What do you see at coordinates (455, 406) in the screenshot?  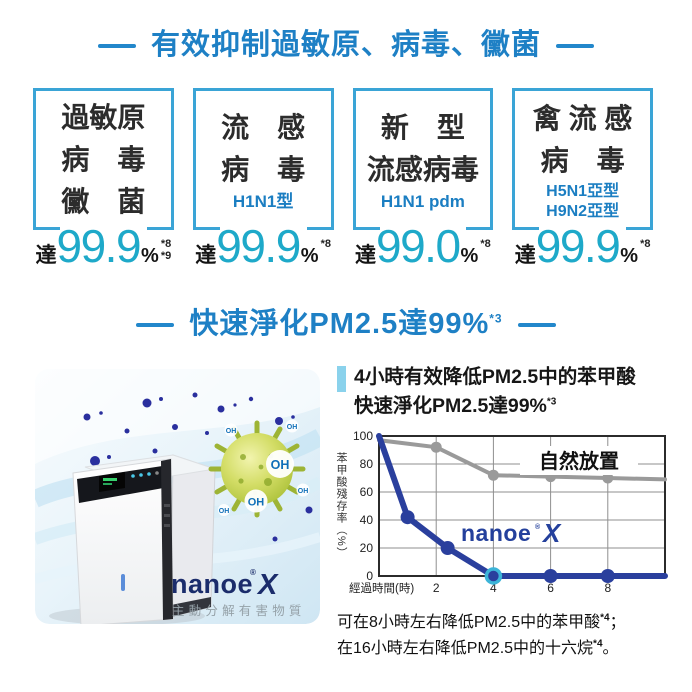 I see `chart-title-line2: 快速淨化PM2.5達99%*3` at bounding box center [455, 406].